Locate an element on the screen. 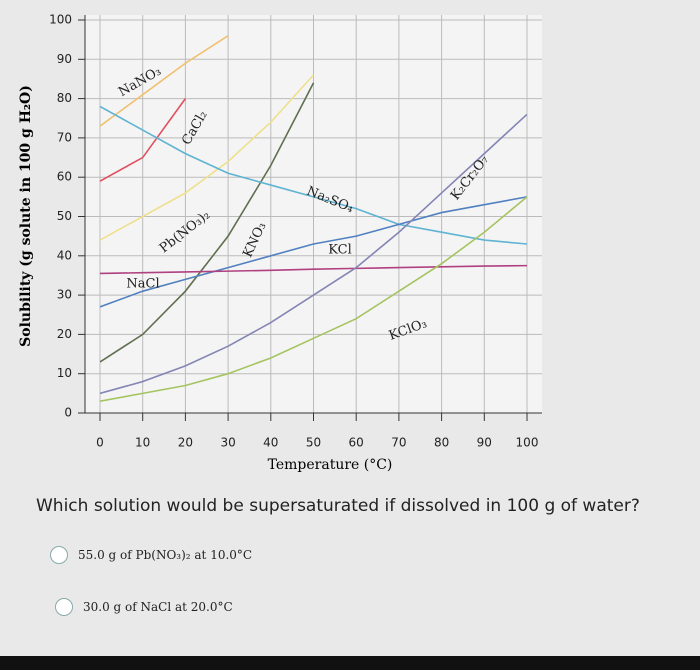 The height and width of the screenshot is (670, 700). y-tick-label: 0 is located at coordinates (68, 413).